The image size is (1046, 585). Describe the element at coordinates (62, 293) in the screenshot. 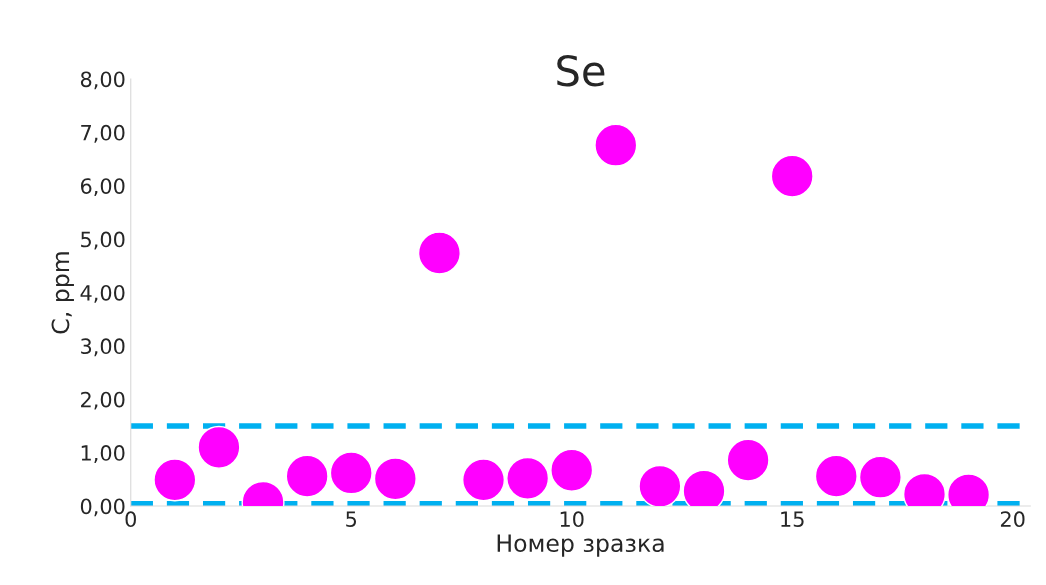

I see `y-axis-title: C, ppm` at that location.